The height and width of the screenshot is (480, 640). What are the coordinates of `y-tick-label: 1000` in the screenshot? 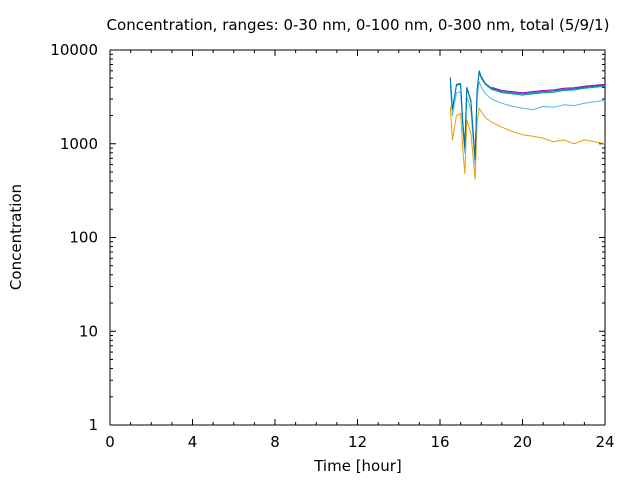 It's located at (79, 144).